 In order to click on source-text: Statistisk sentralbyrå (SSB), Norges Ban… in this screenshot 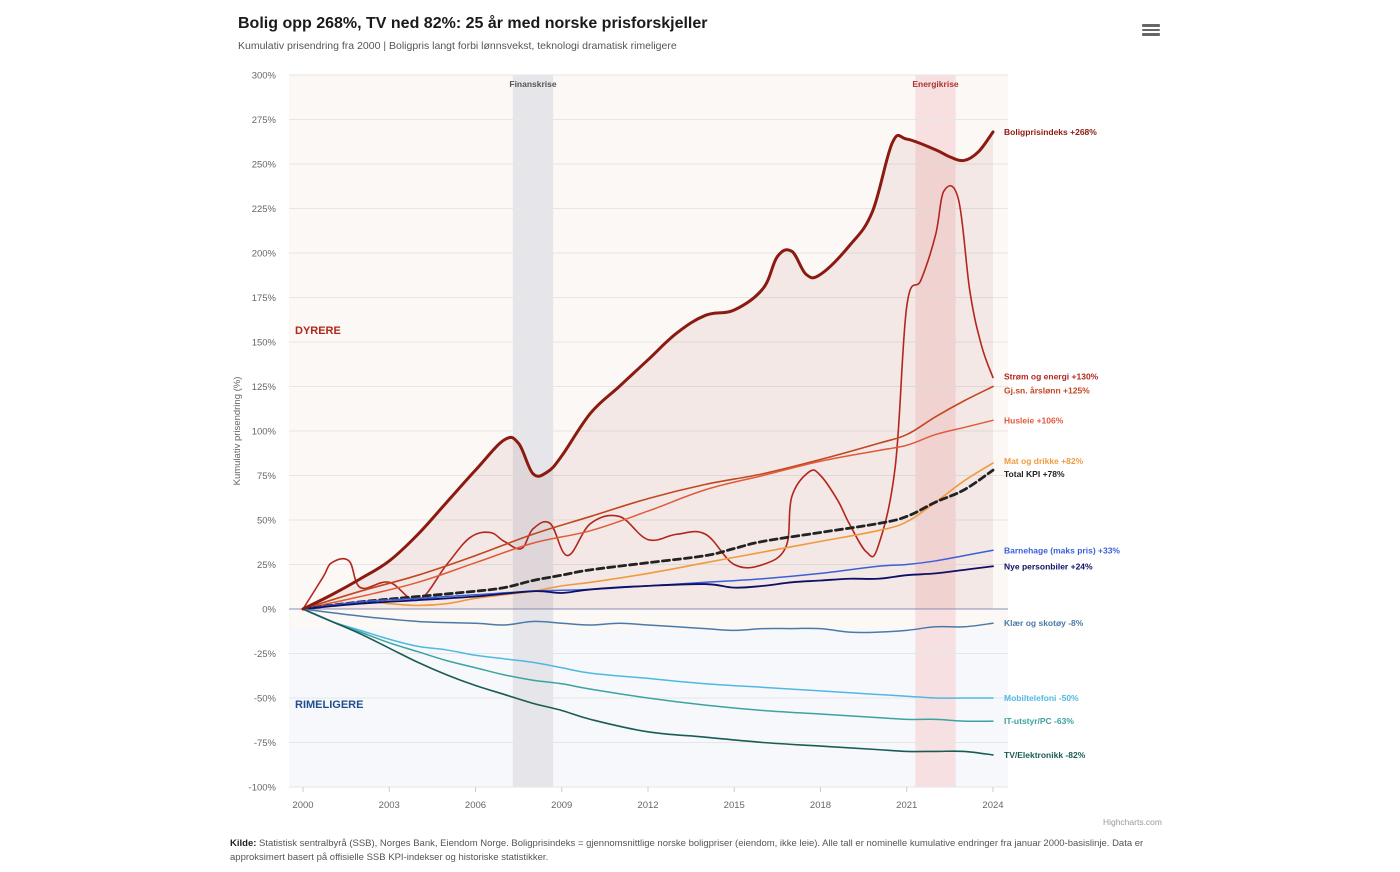, I will do `click(687, 850)`.